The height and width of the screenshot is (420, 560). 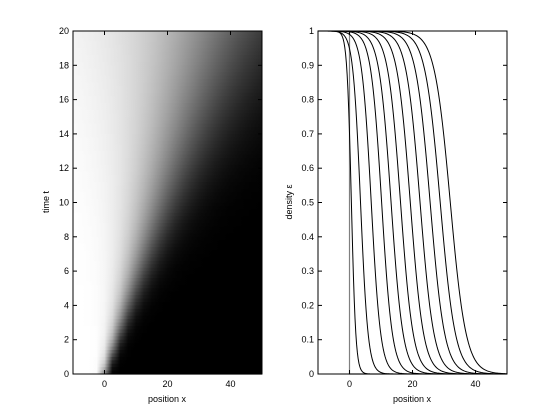 I want to click on heatmap-y-tick-label: 14, so click(x=64, y=134).